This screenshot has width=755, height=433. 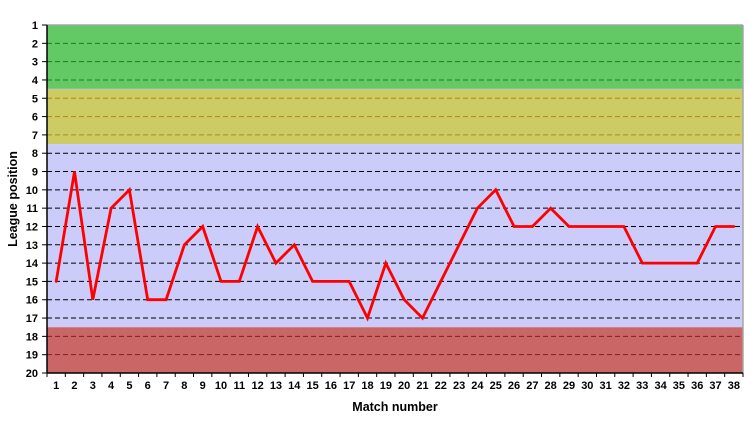 I want to click on y-tick-label-2: 2, so click(x=35, y=44).